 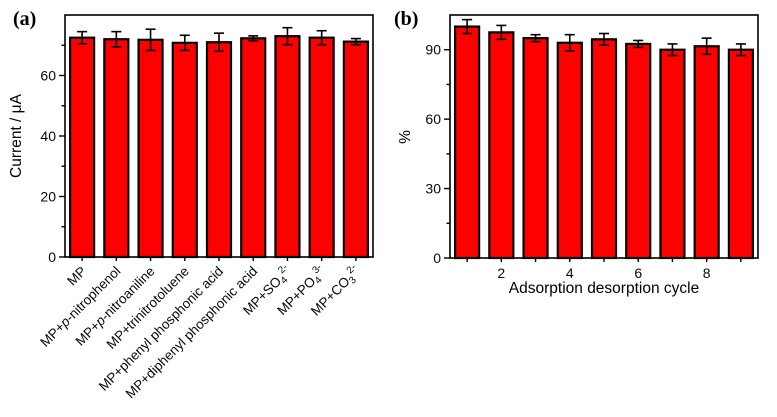 What do you see at coordinates (48, 197) in the screenshot?
I see `y-tick-label: 20` at bounding box center [48, 197].